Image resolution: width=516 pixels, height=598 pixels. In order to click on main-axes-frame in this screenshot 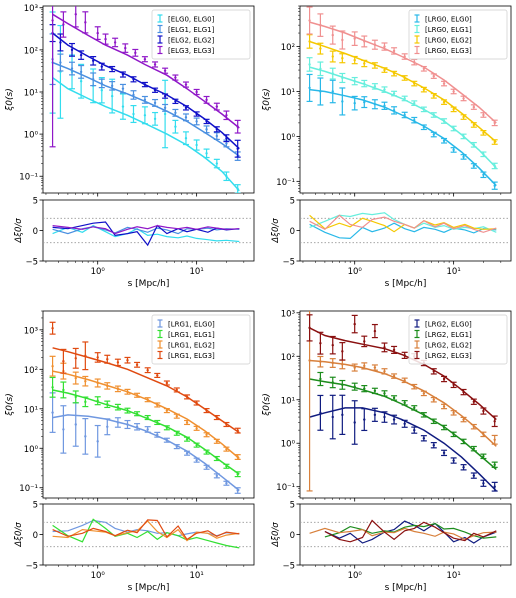, I will do `click(148, 404)`.